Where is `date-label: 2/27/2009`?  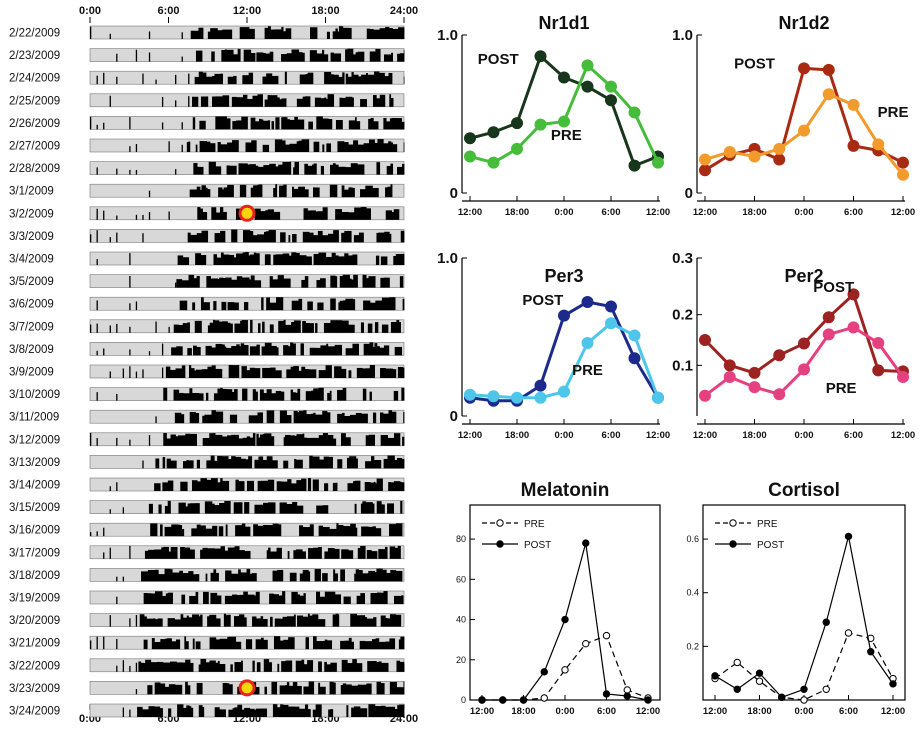 date-label: 2/27/2009 is located at coordinates (34, 147).